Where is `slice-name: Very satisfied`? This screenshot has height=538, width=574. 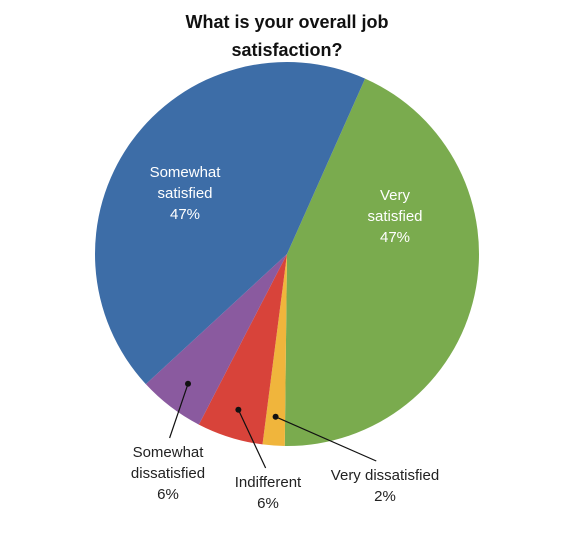 slice-name: Very satisfied is located at coordinates (395, 206).